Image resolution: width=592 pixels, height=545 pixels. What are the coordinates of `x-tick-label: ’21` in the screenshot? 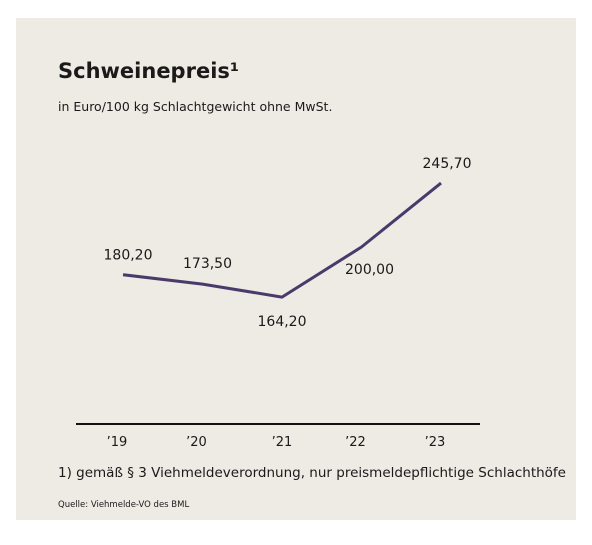 It's located at (282, 442).